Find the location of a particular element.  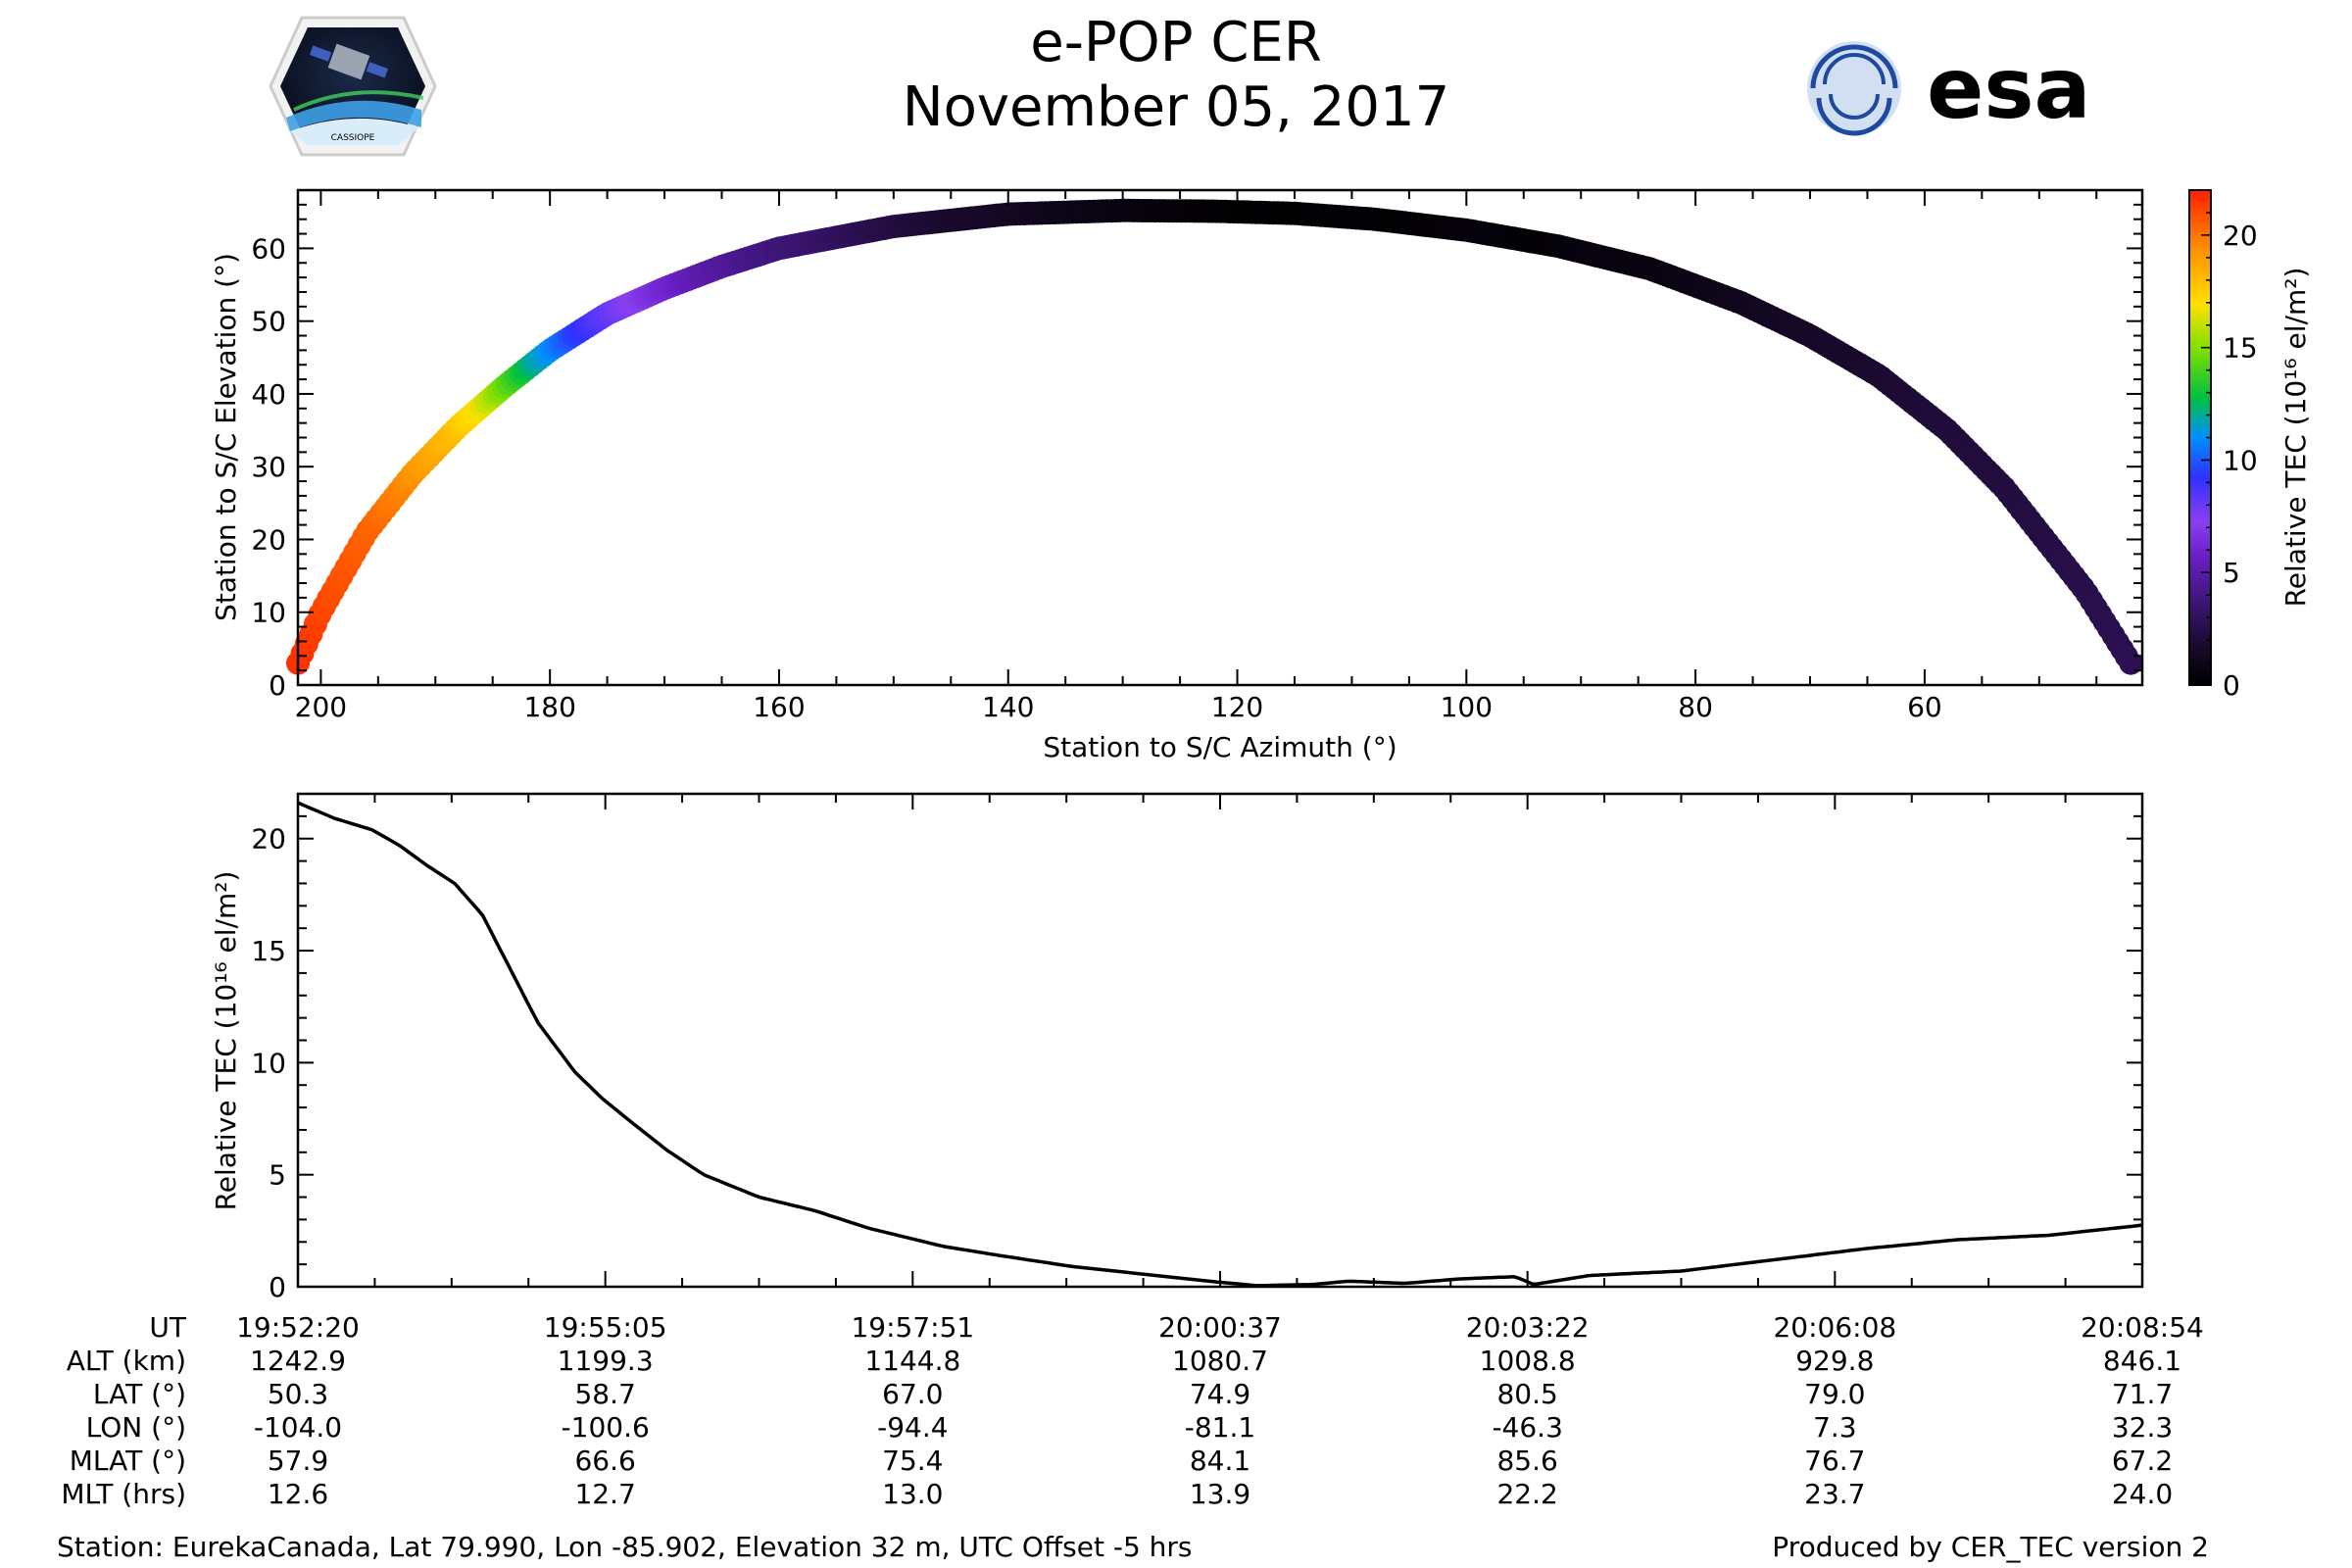

table-cell: 1080.7 is located at coordinates (1220, 1361).